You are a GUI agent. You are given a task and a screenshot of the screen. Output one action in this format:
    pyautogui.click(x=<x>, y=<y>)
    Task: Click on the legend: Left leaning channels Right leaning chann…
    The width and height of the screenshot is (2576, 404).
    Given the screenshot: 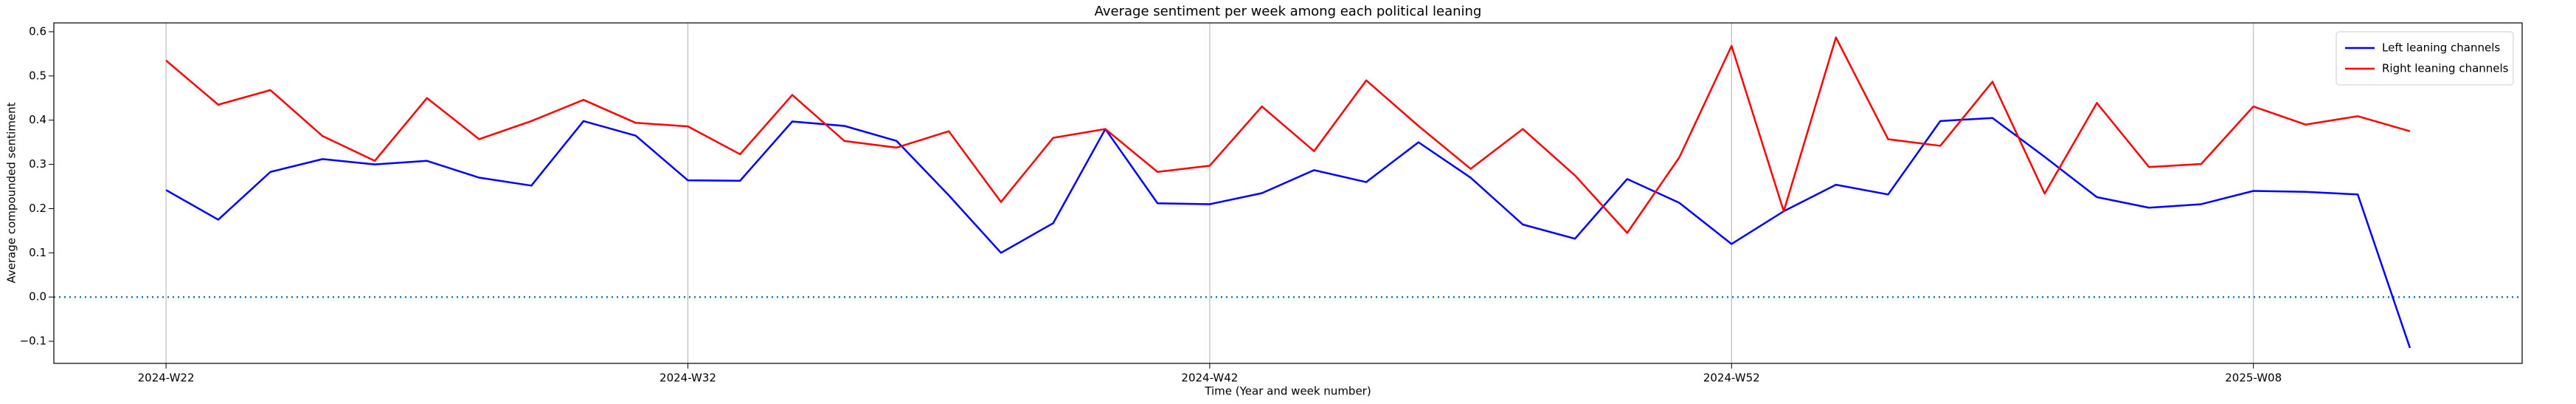 What is the action you would take?
    pyautogui.click(x=2425, y=59)
    